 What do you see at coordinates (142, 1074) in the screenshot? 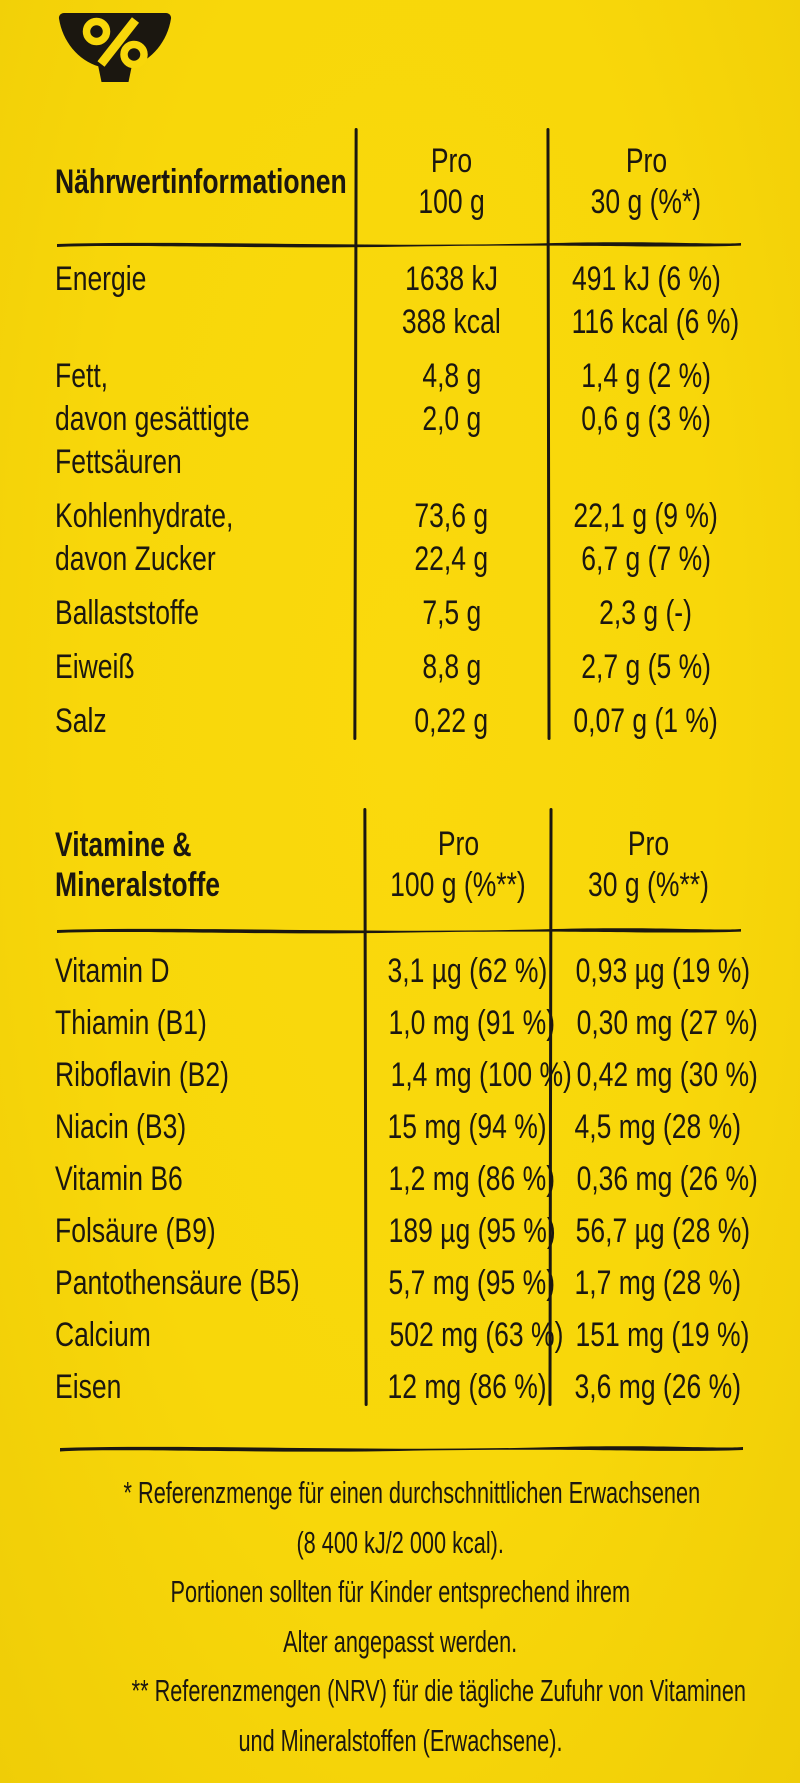
I see `vitamin-label: Riboflavin (B2)` at bounding box center [142, 1074].